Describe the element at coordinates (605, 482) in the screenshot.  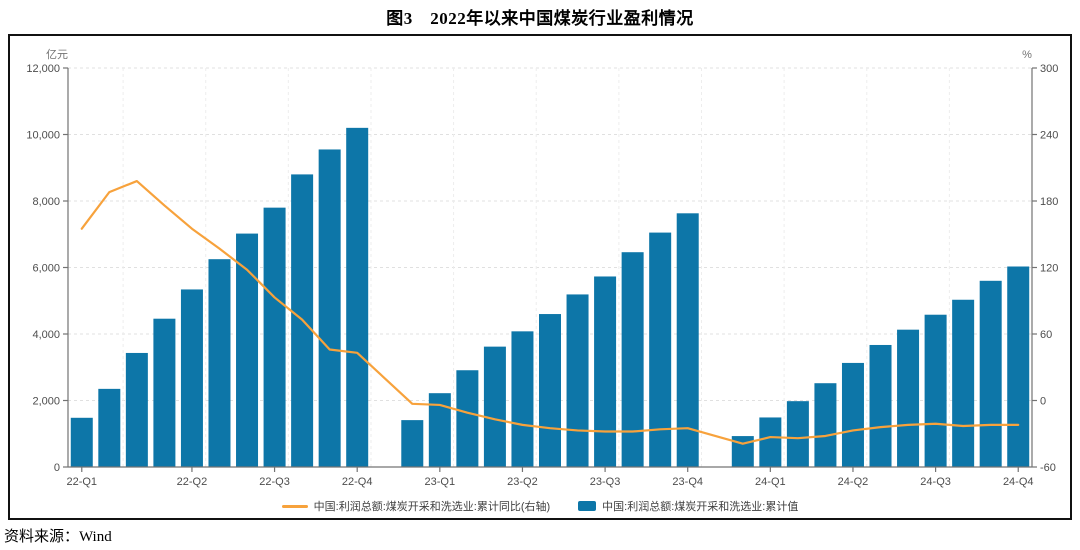
I see `x-tick-label: 23-Q3` at that location.